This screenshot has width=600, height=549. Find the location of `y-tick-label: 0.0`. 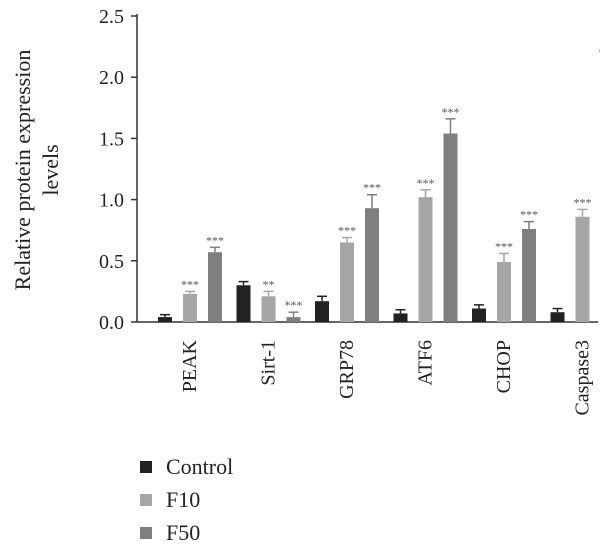

y-tick-label: 0.0 is located at coordinates (111, 323).